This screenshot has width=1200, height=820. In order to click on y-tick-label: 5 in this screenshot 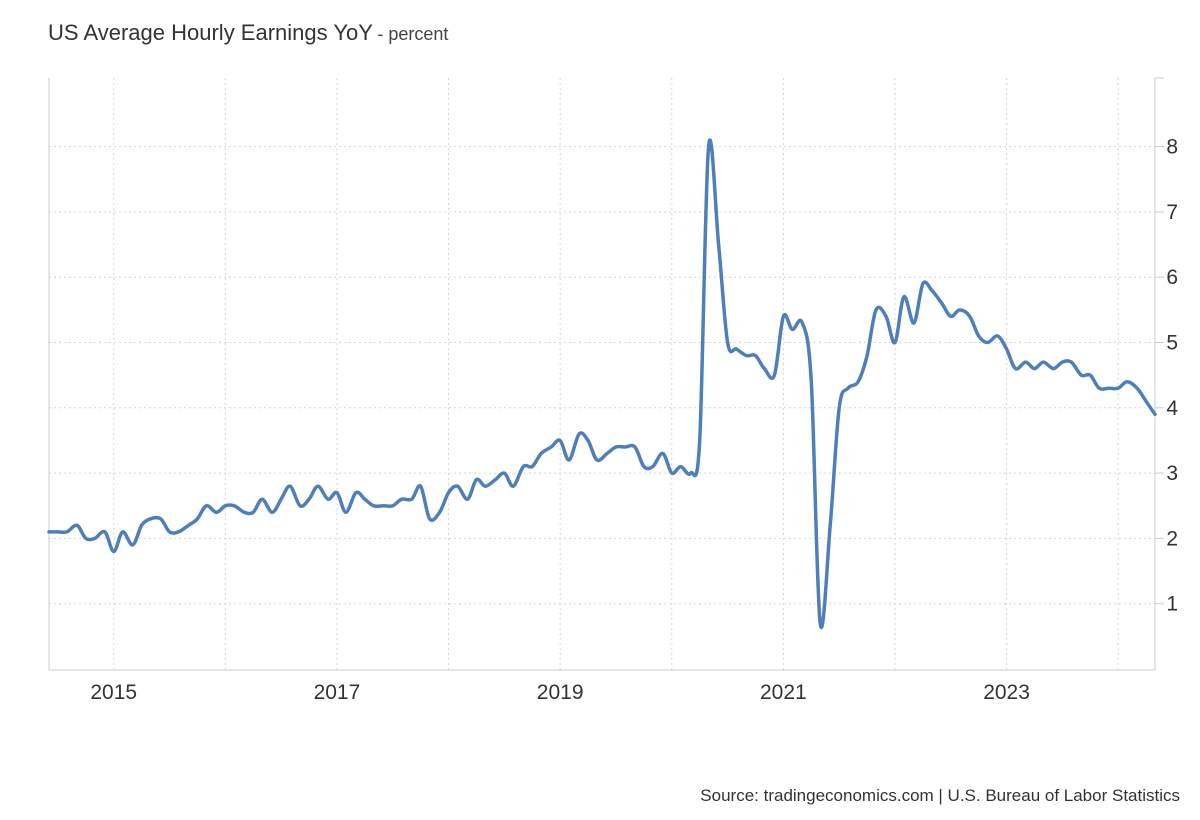, I will do `click(1172, 343)`.